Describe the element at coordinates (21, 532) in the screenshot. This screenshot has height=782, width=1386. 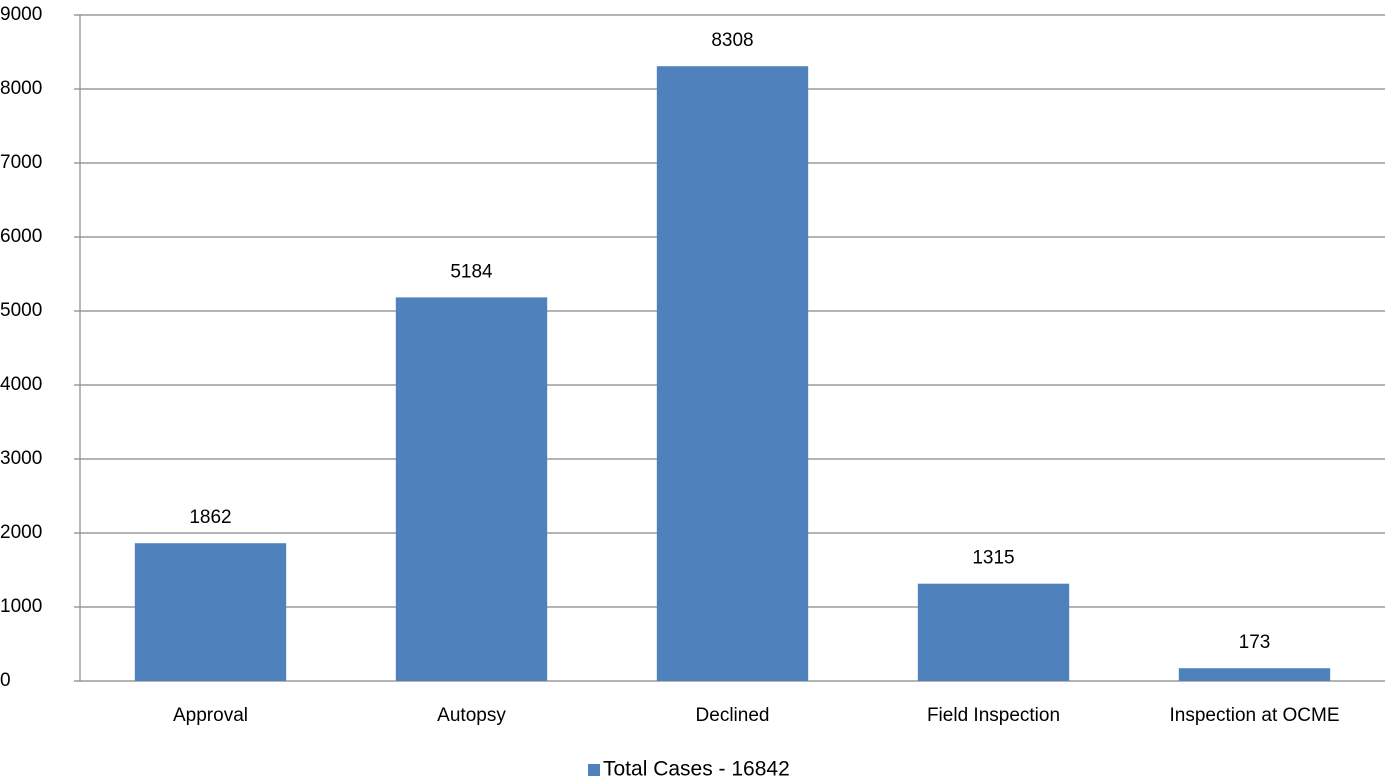
I see `y-tick-label: 2000` at that location.